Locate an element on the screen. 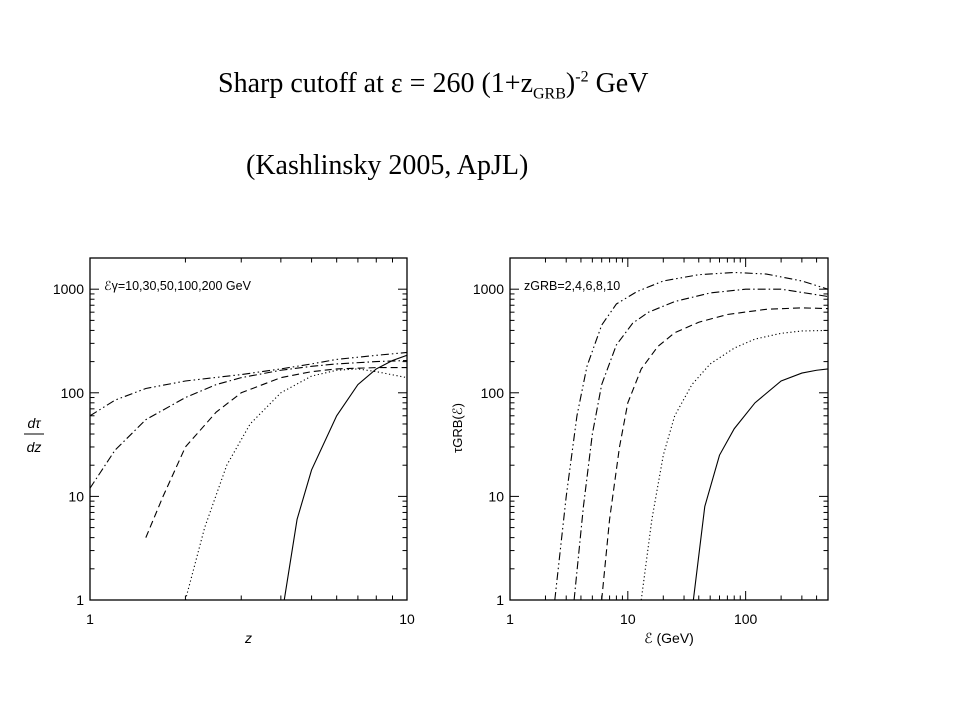  y-axis-label-denominator: dz is located at coordinates (34, 447).